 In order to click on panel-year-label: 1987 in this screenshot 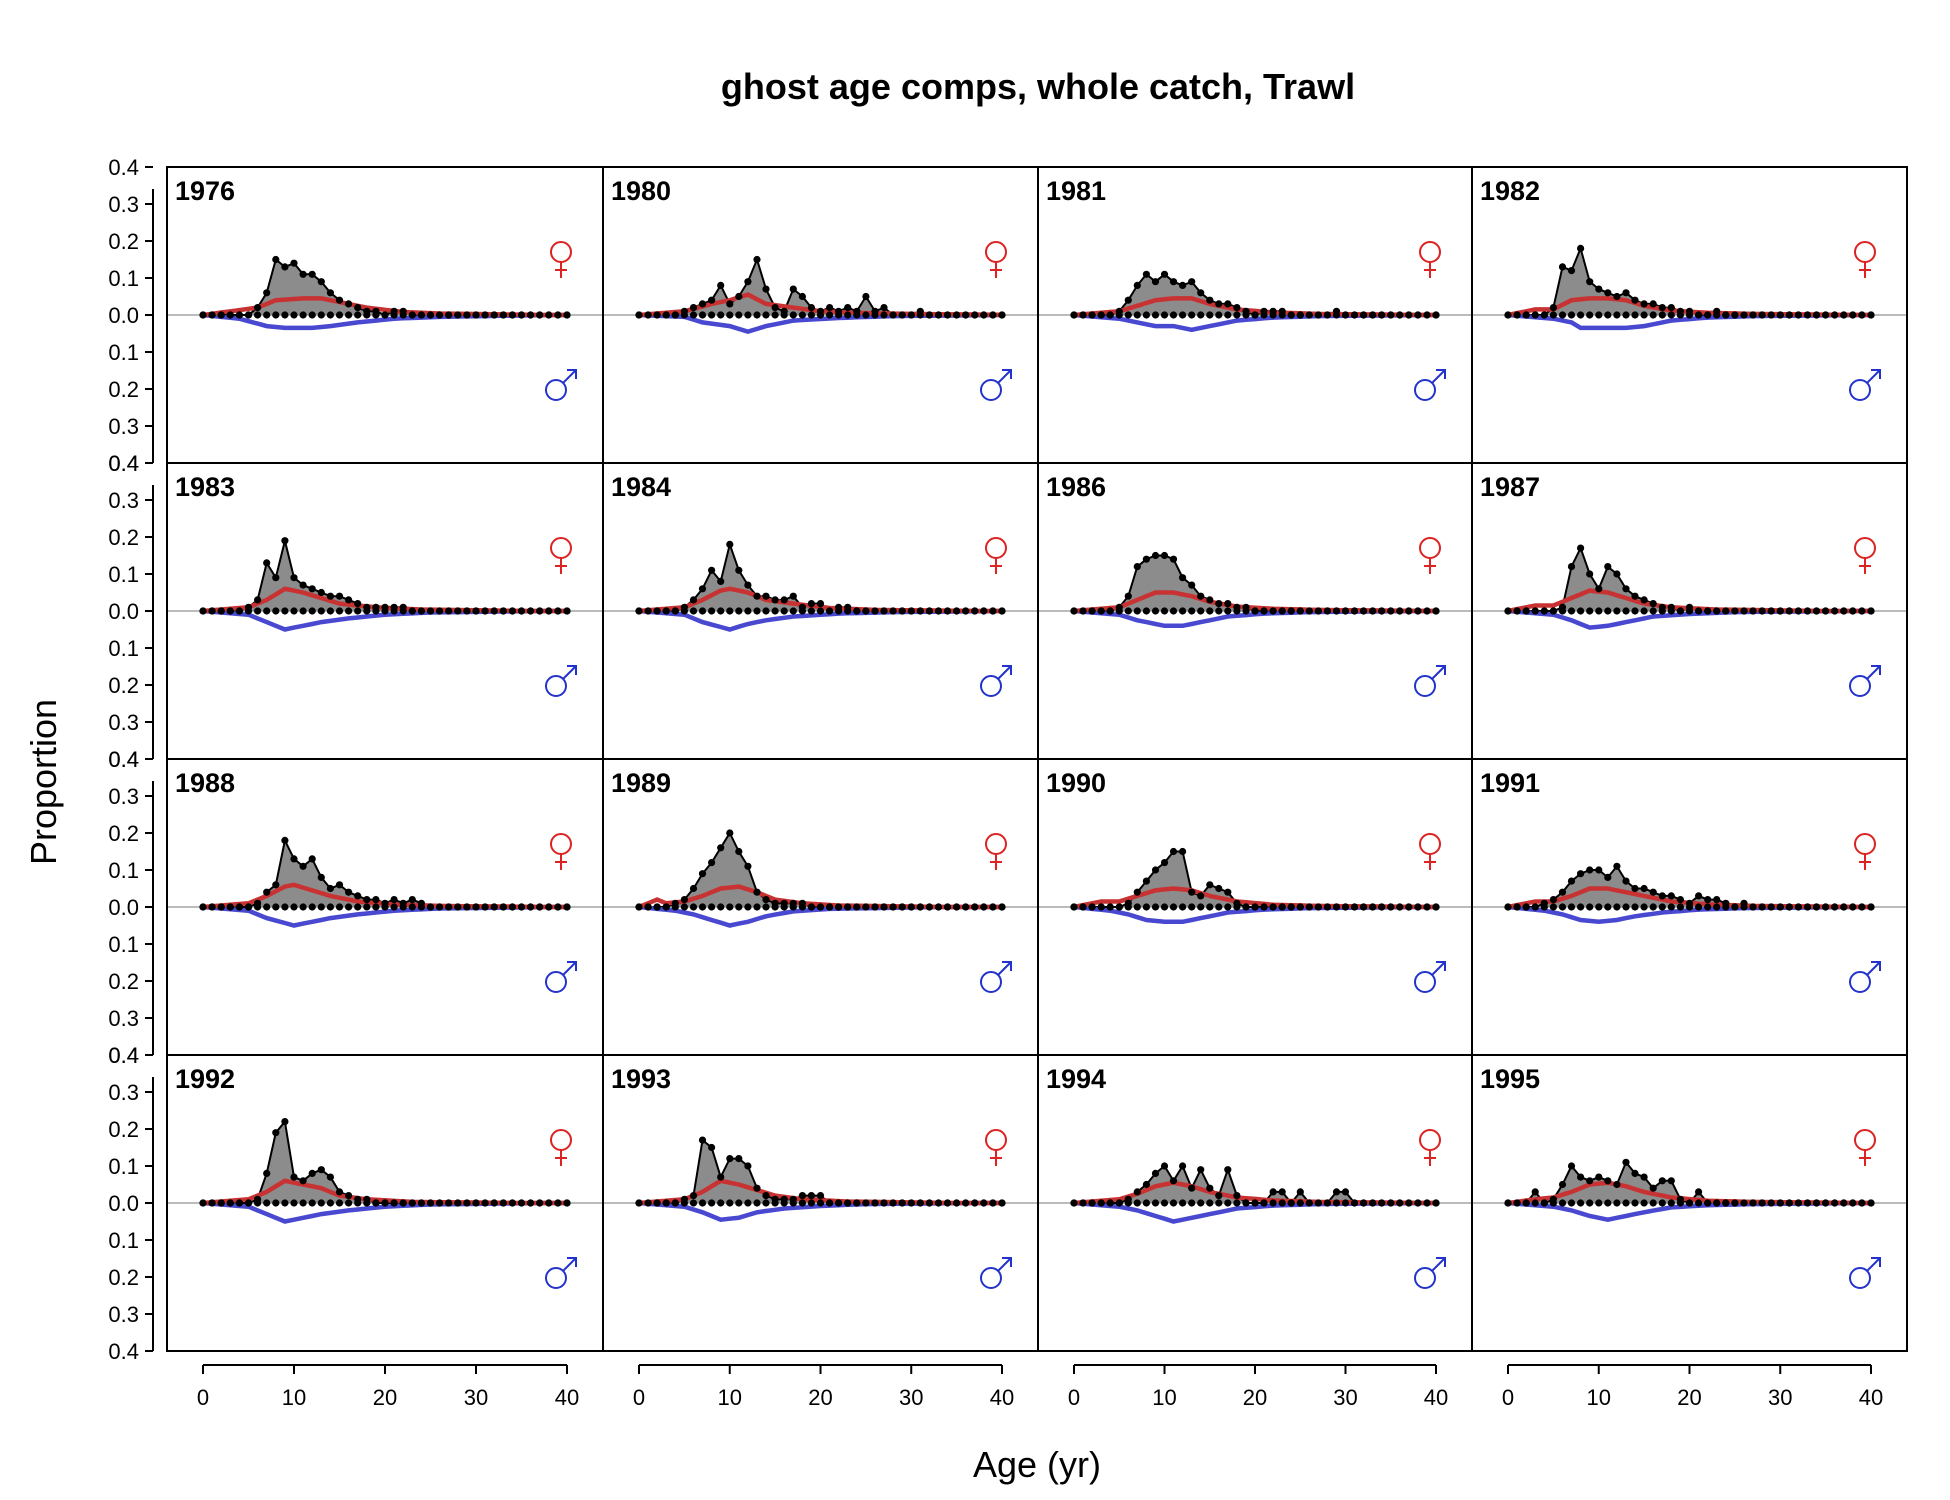, I will do `click(1510, 487)`.